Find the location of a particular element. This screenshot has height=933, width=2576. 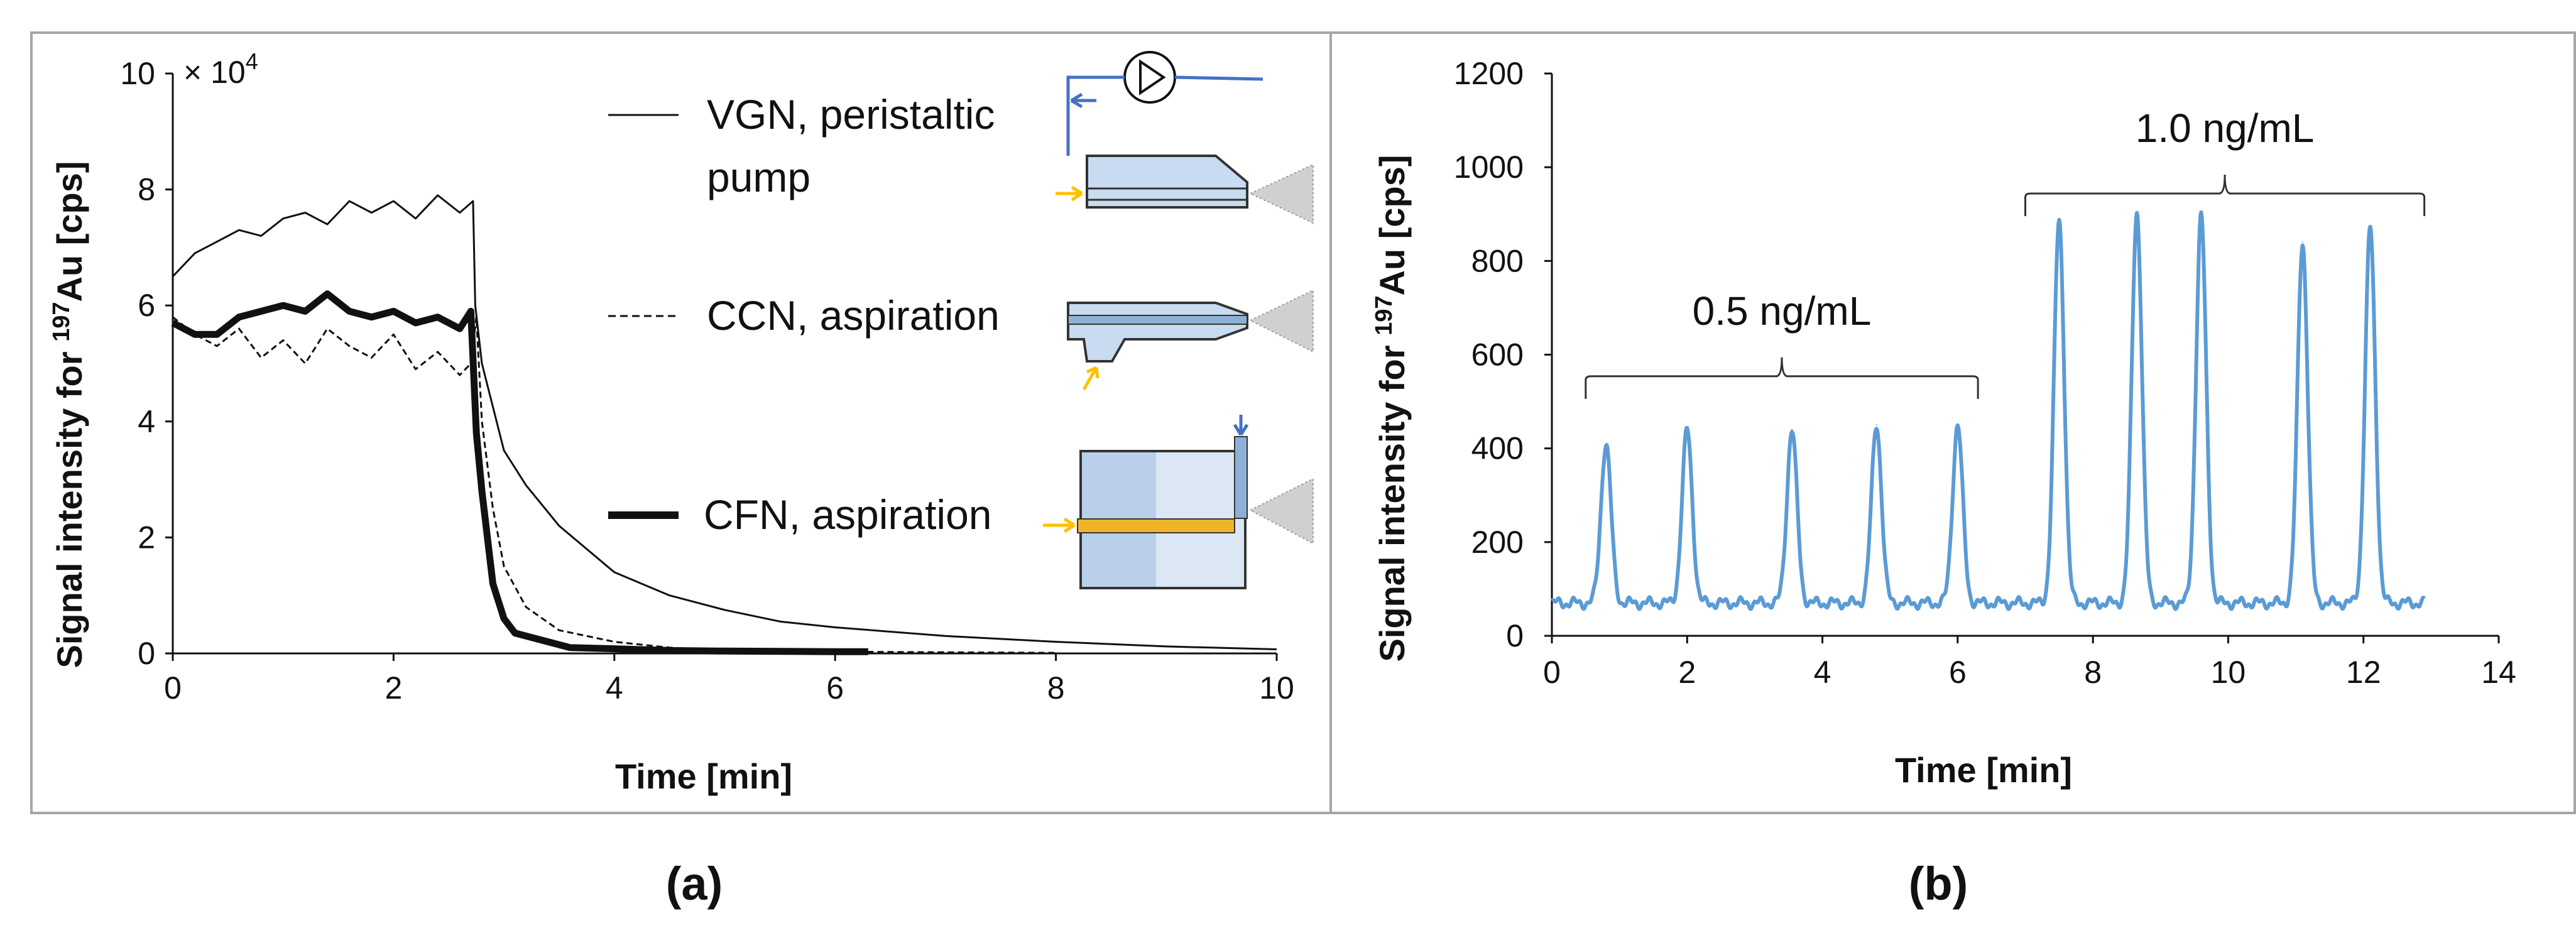

y-tick-label: 10 is located at coordinates (137, 74).